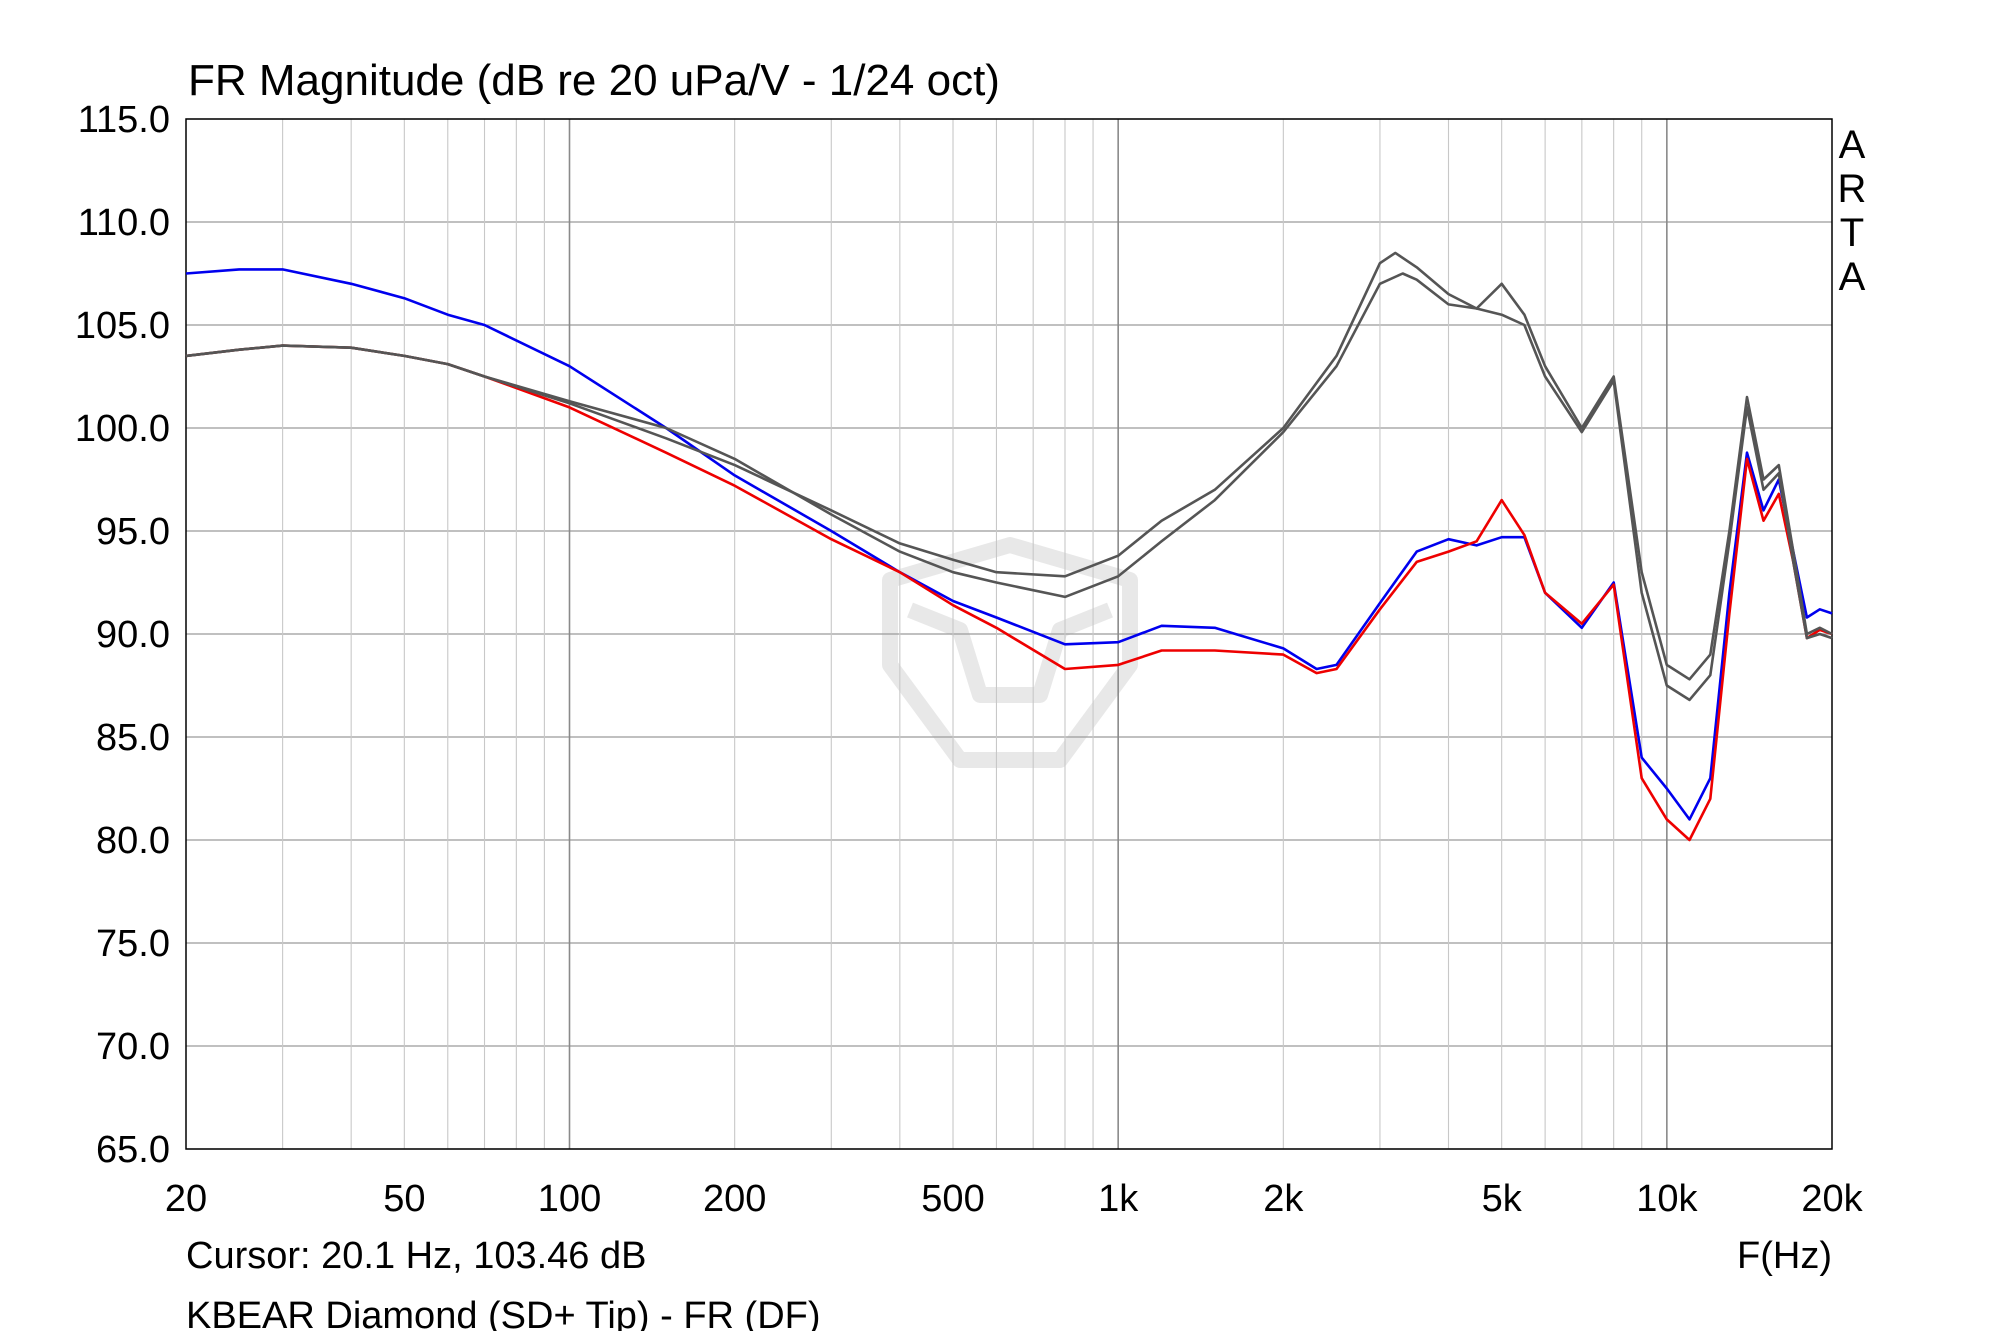  What do you see at coordinates (186, 1199) in the screenshot?
I see `x-tick-label-0: 20` at bounding box center [186, 1199].